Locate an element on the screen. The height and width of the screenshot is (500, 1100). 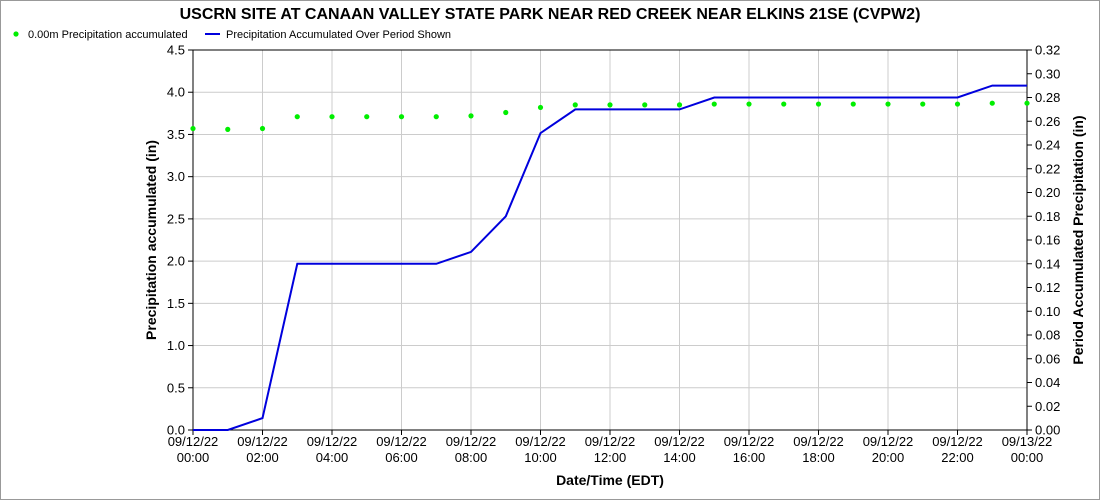
legend-label-points: 0.00m Precipitation accumulated is located at coordinates (108, 35).